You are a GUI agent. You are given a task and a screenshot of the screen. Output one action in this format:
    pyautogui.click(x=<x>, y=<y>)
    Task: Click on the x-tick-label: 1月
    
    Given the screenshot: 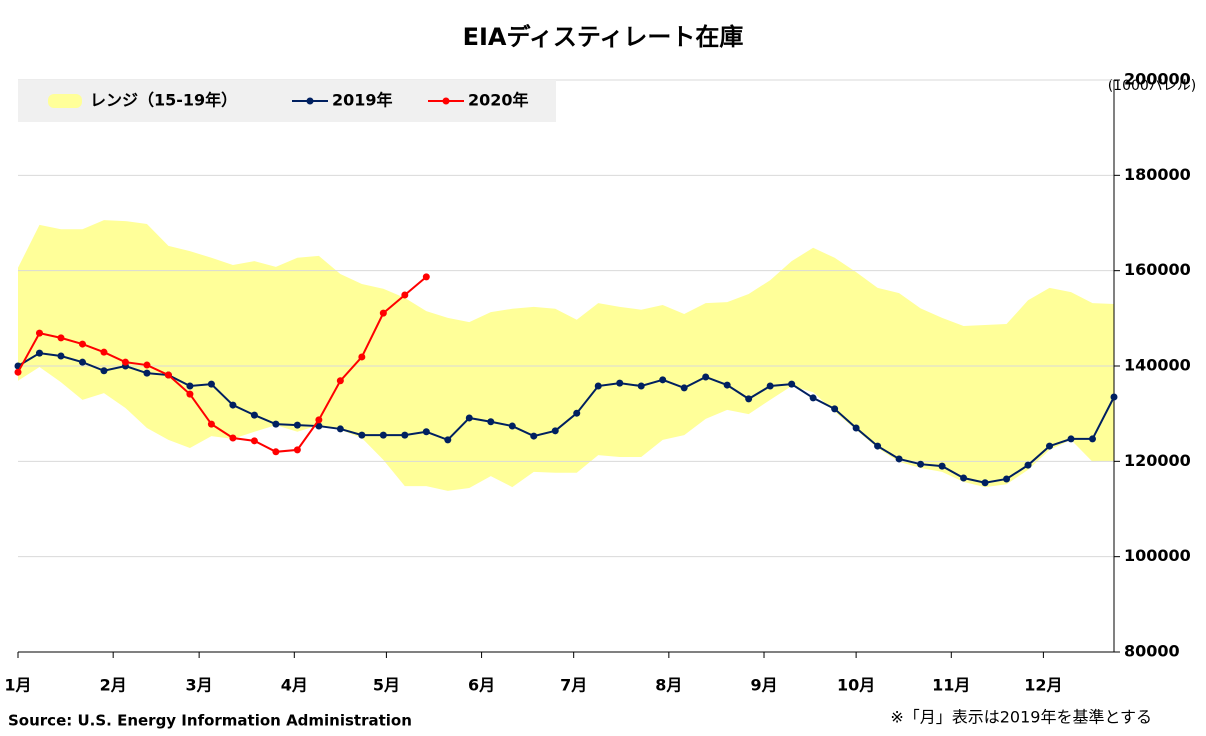 What is the action you would take?
    pyautogui.click(x=17, y=685)
    